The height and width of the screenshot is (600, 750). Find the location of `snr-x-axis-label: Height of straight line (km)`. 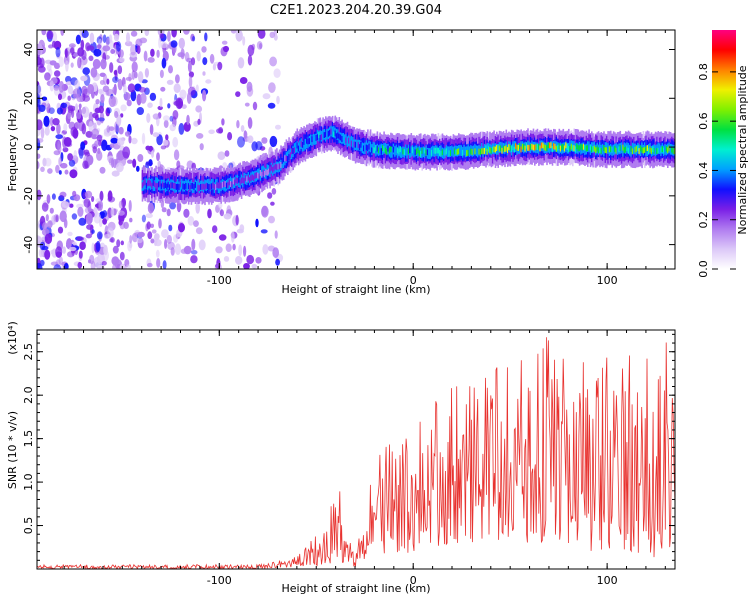

snr-x-axis-label: Height of straight line (km) is located at coordinates (355, 588).